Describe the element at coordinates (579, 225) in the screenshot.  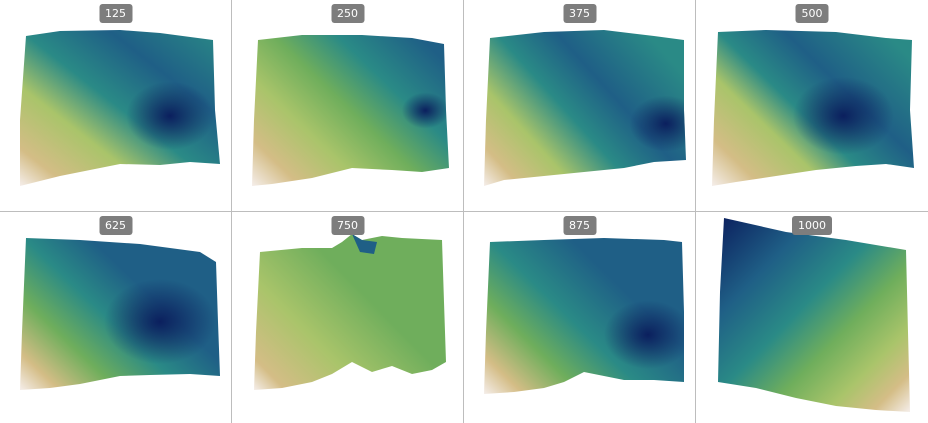
I see `panel-label: 875` at that location.